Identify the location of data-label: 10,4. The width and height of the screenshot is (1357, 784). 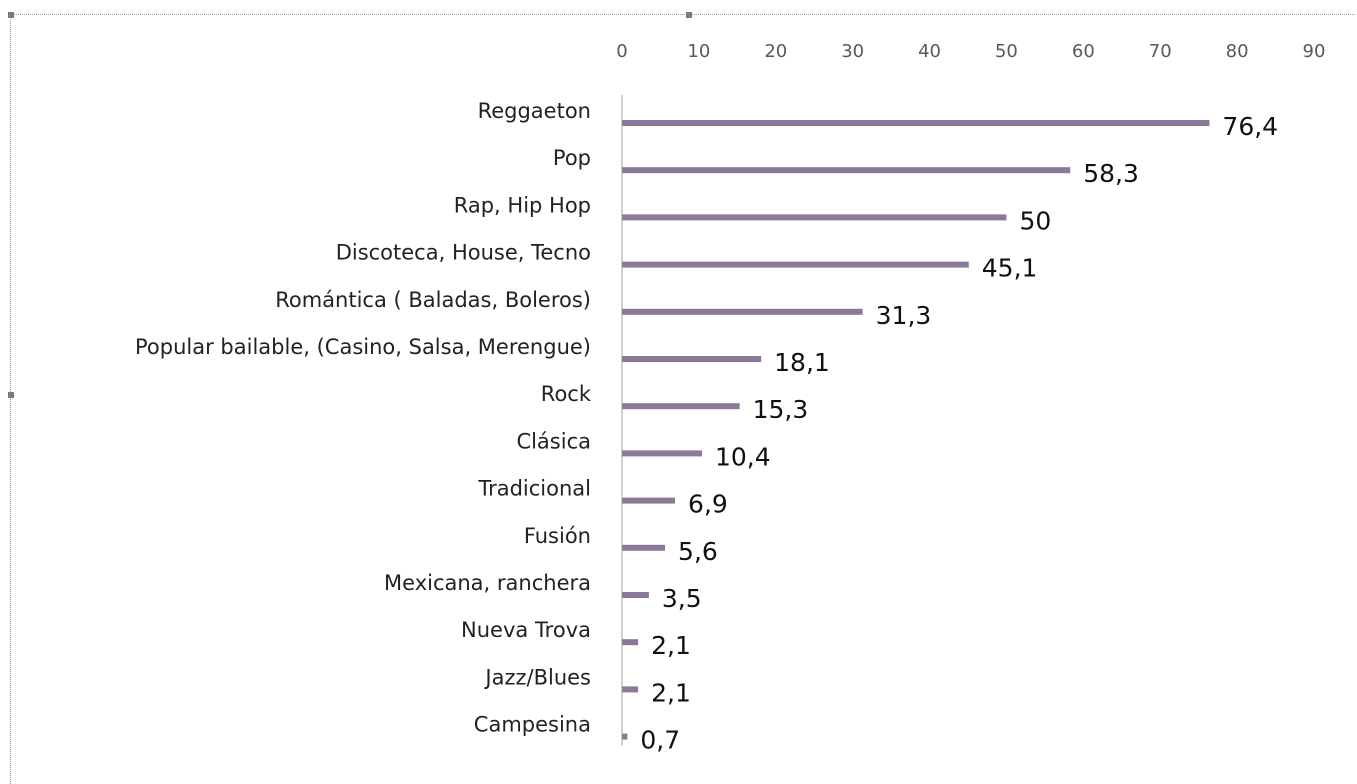
(743, 456).